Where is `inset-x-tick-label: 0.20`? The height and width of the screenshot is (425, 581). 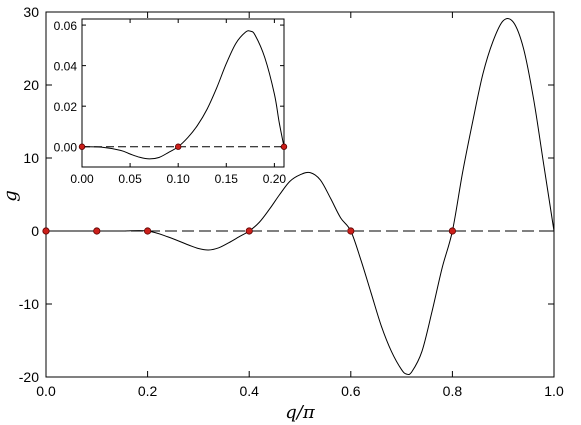
inset-x-tick-label: 0.20 is located at coordinates (275, 179).